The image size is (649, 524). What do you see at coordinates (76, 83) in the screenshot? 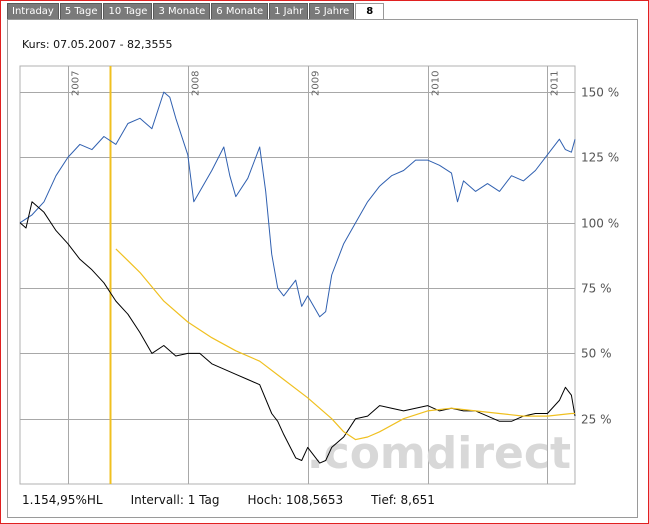
I see `x-tick-label: 2007` at bounding box center [76, 83].